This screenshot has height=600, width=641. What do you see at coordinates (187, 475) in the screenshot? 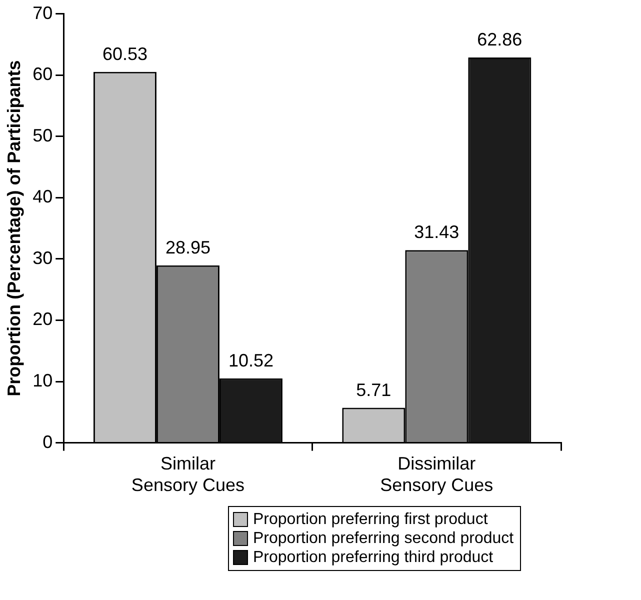
I see `x-tick-label: Similar Sensory Cues` at bounding box center [187, 475].